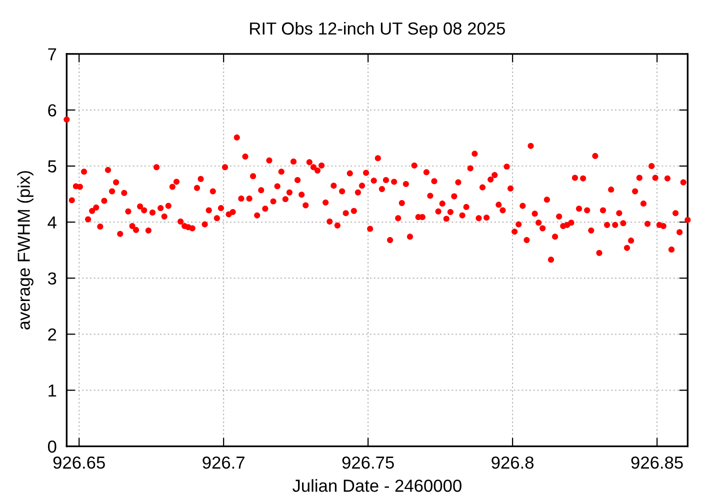  Describe the element at coordinates (52, 110) in the screenshot. I see `y-tick-label: 6` at that location.